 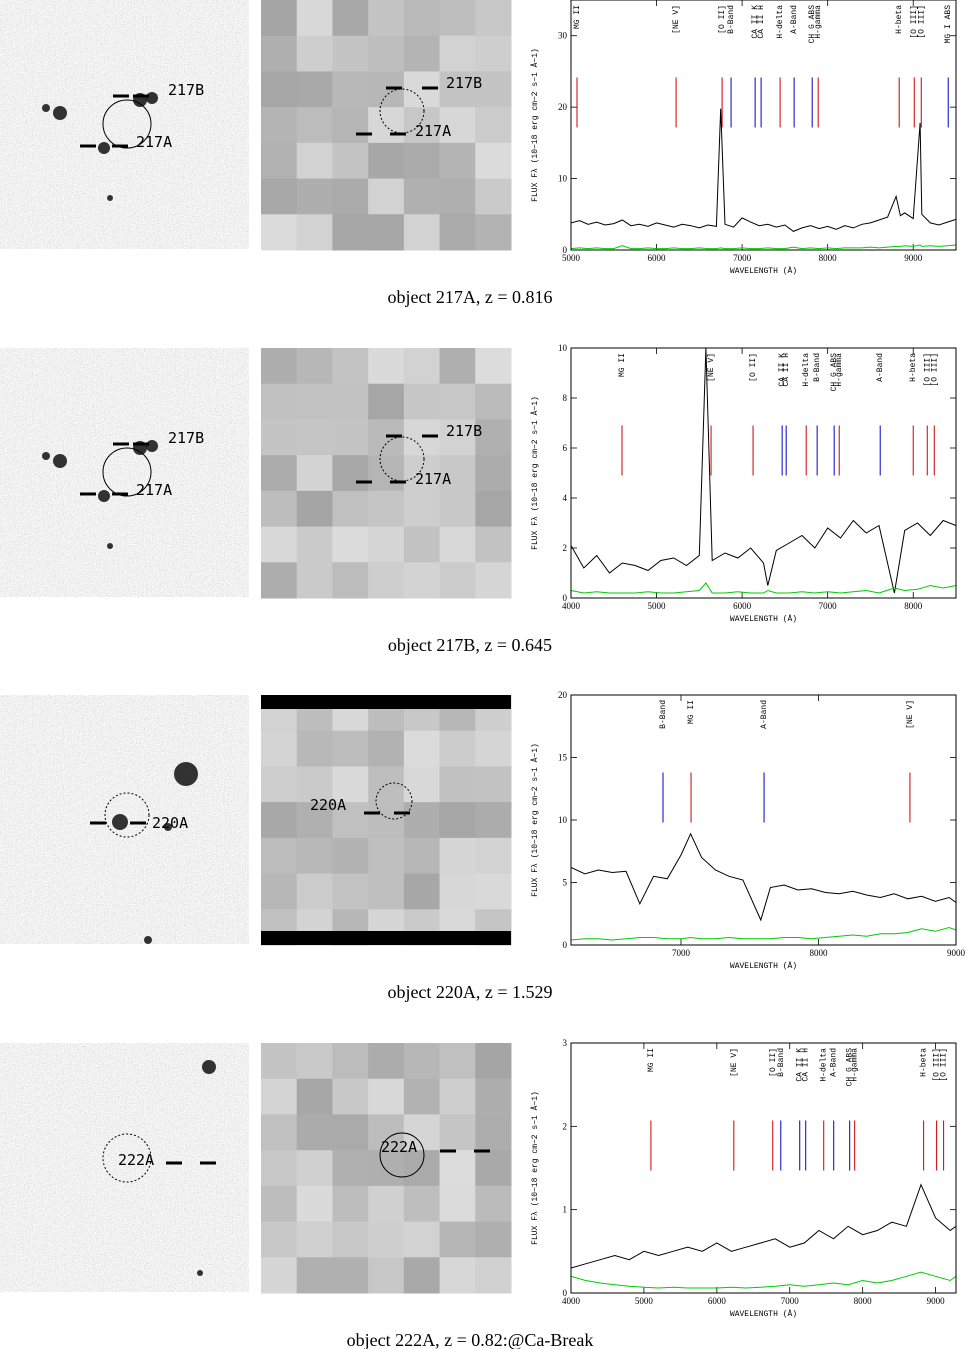 What do you see at coordinates (913, 606) in the screenshot?
I see `x-tick-label: 8000` at bounding box center [913, 606].